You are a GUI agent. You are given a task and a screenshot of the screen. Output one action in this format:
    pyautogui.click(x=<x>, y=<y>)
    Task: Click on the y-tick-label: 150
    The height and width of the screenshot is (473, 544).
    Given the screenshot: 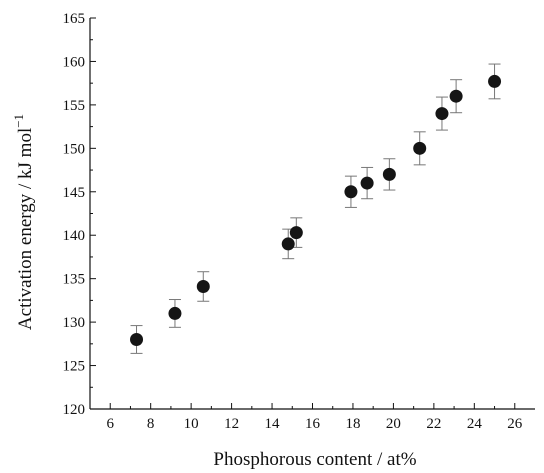 What is the action you would take?
    pyautogui.click(x=74, y=149)
    